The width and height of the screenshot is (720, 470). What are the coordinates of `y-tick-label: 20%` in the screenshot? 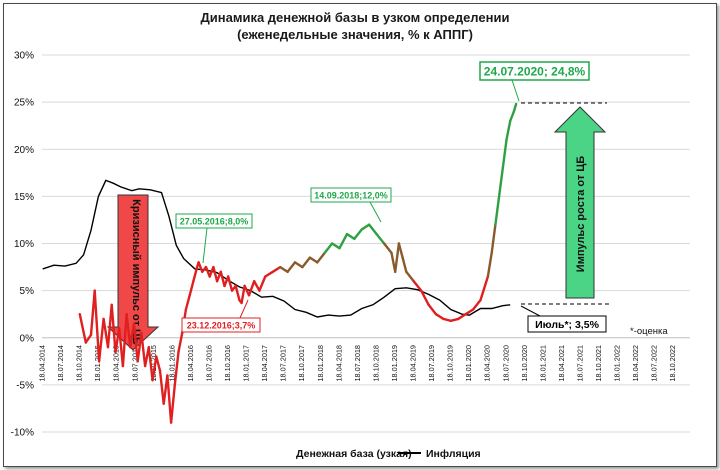 It's located at (24, 150).